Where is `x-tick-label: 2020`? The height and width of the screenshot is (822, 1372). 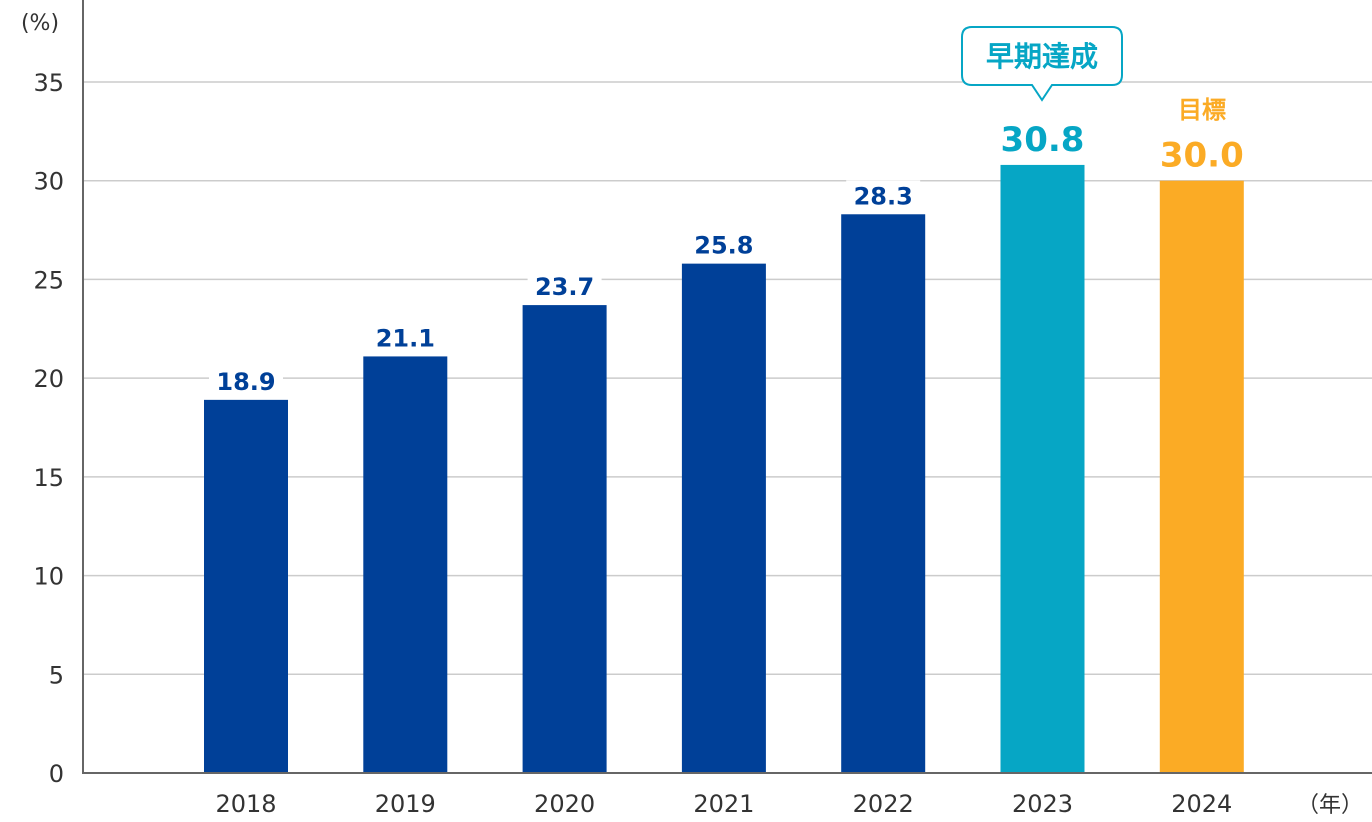 x-tick-label: 2020 is located at coordinates (564, 804).